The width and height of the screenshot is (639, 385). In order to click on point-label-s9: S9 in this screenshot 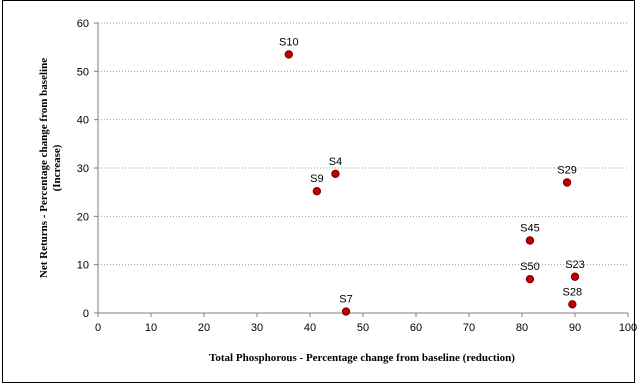, I will do `click(316, 179)`.